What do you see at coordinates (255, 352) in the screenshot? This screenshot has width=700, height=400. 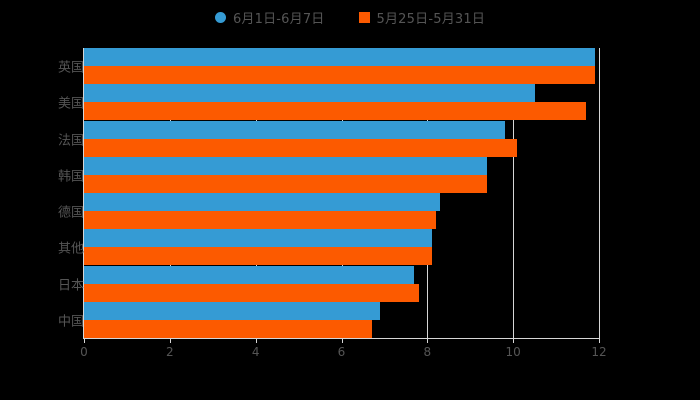 I see `x-axis-tick-label: 4` at bounding box center [255, 352].